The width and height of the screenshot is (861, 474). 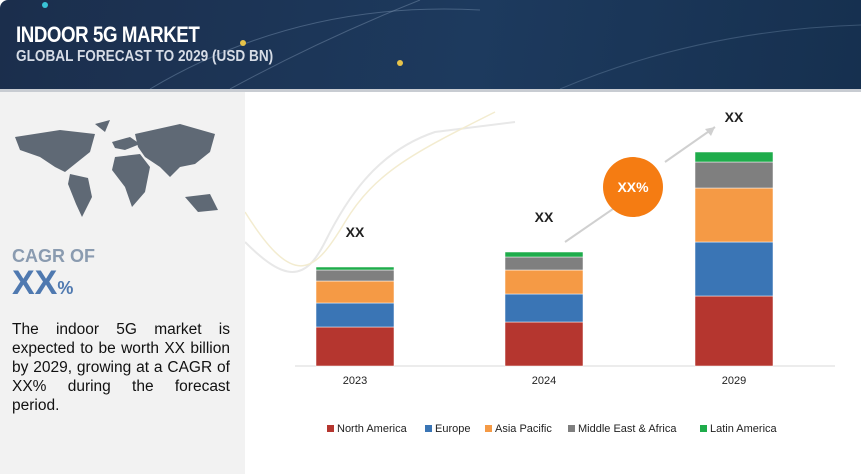 I want to click on cagr-badge-label: XX%, so click(x=633, y=187).